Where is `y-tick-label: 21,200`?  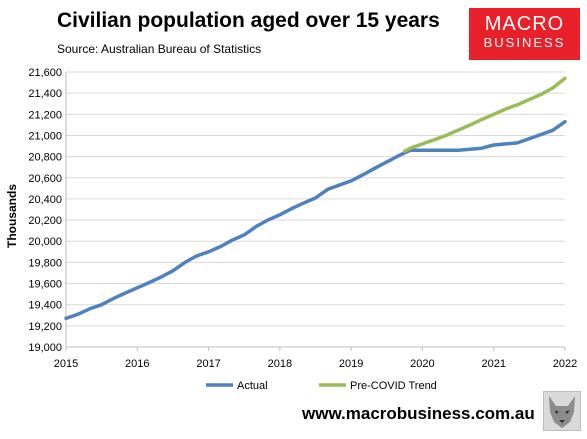 y-tick-label: 21,200 is located at coordinates (45, 115).